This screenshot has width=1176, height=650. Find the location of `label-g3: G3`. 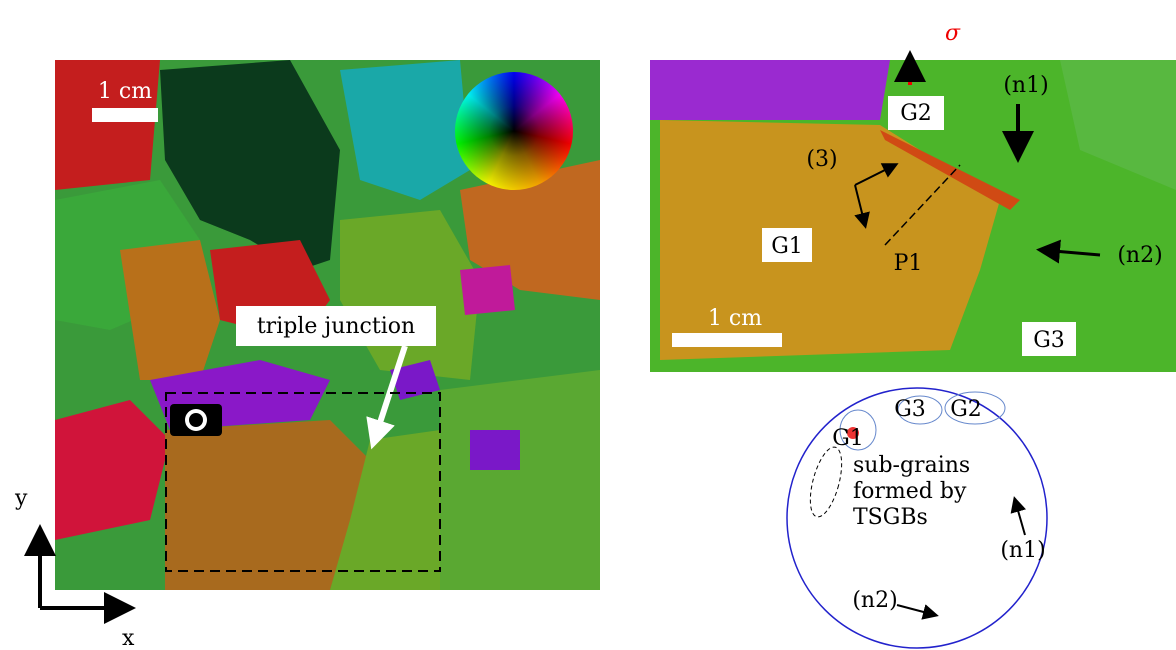

label-g3: G3 is located at coordinates (1049, 340).